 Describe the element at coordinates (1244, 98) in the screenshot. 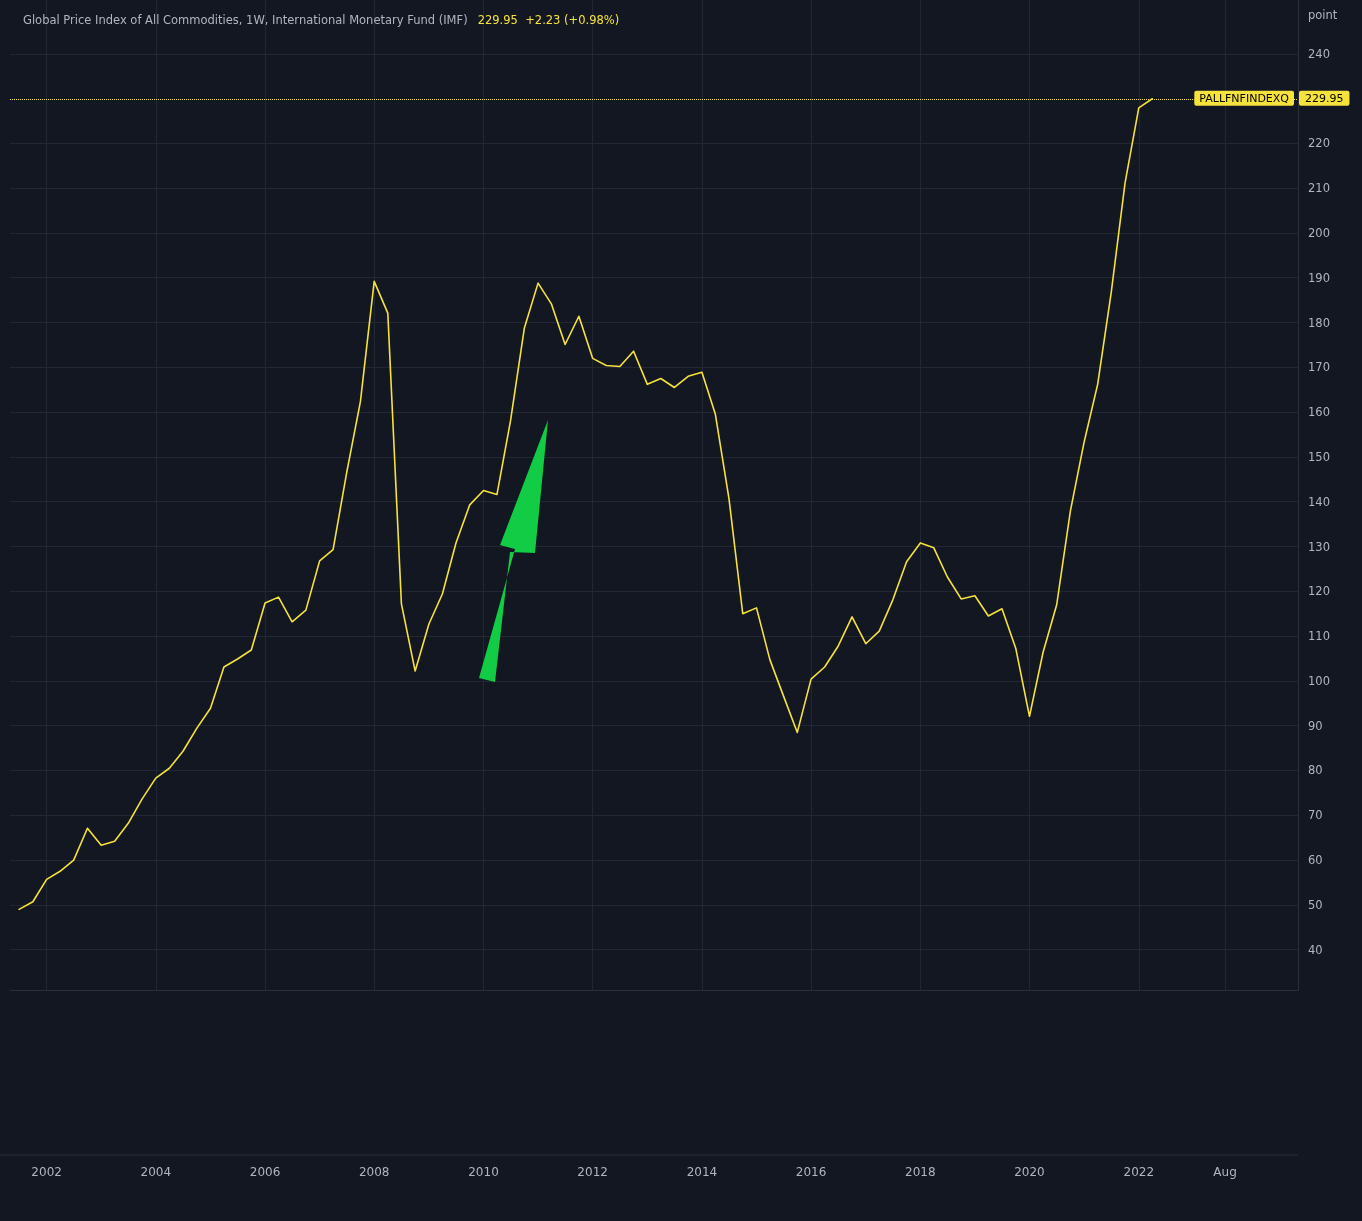

I see `ref-line-label: PALLFNFINDEXQ` at that location.